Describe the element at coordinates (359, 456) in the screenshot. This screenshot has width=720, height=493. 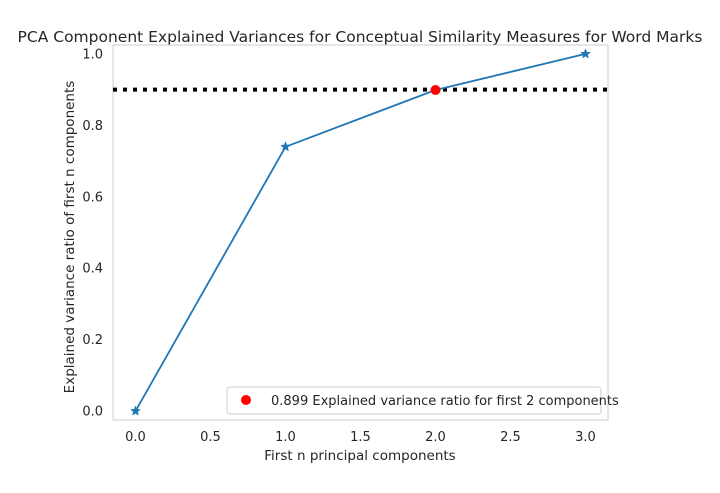
I see `x-axis-label: First n principal components` at that location.